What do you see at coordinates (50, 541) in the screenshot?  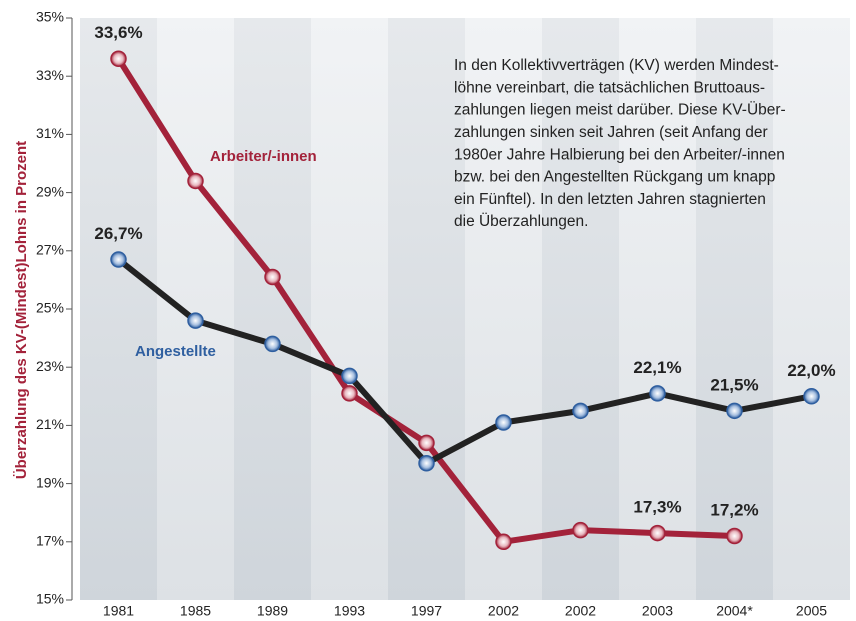 I see `y-tick-label: 17%` at bounding box center [50, 541].